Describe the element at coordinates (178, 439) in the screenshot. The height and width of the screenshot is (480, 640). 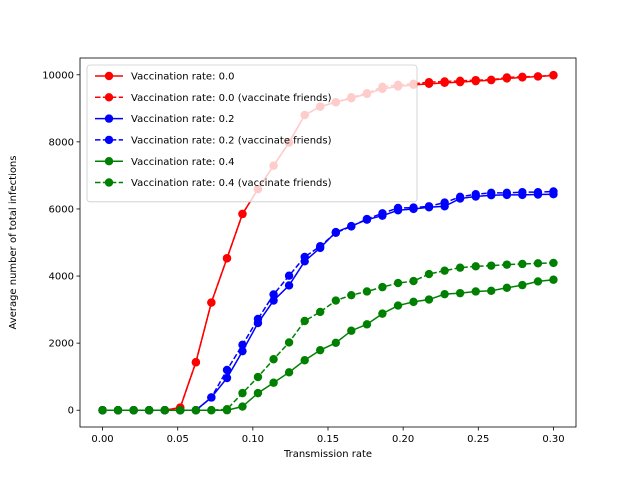
I see `x-tick-label: 0.05` at that location.